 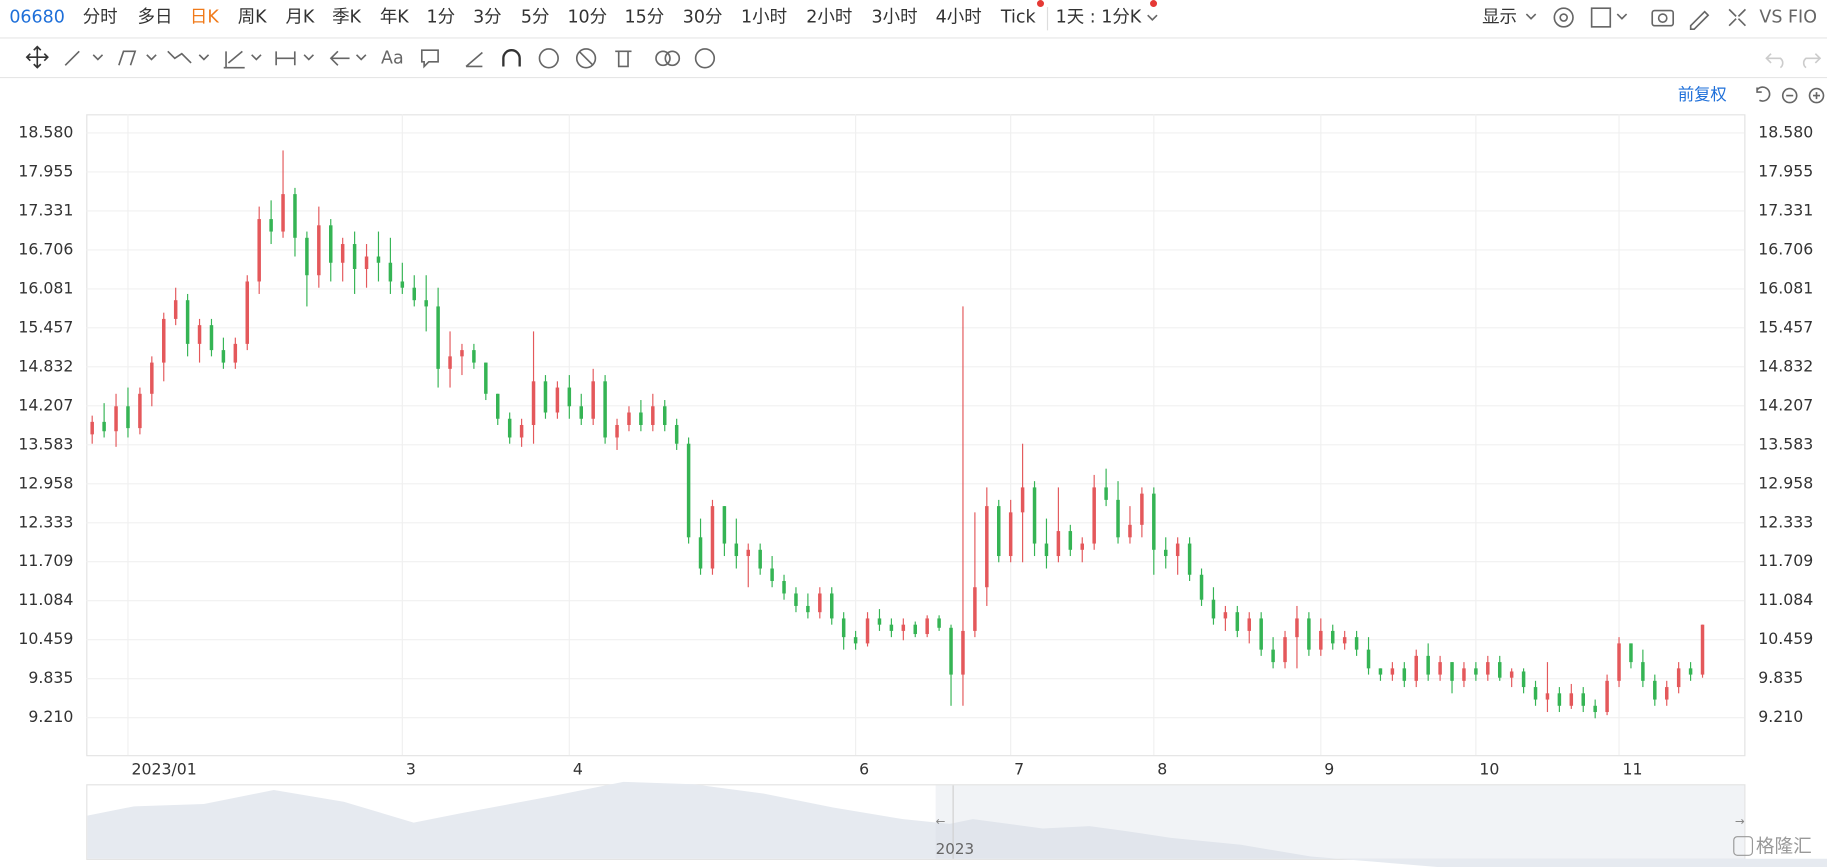 I want to click on y2-tick-label: 13.583, so click(x=1785, y=443).